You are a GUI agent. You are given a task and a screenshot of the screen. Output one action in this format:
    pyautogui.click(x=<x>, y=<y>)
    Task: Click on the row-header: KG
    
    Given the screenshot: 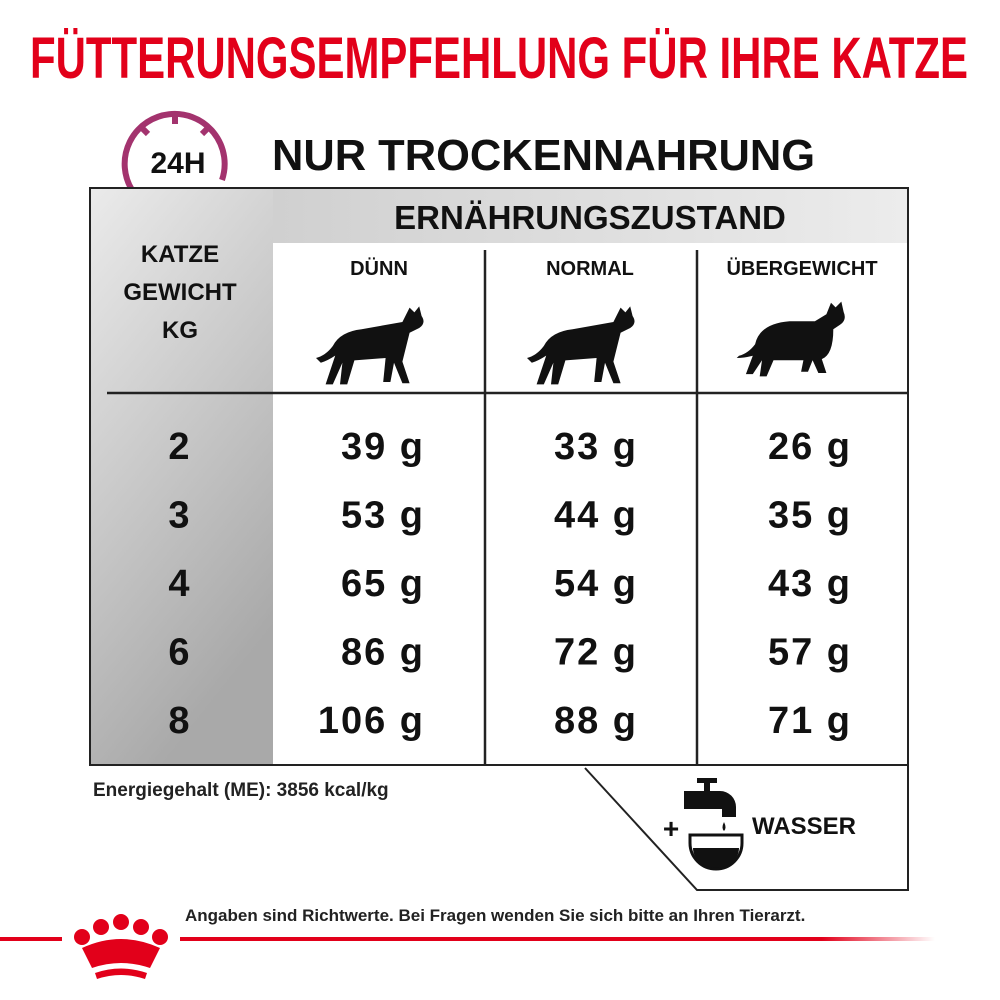 What is the action you would take?
    pyautogui.click(x=180, y=330)
    